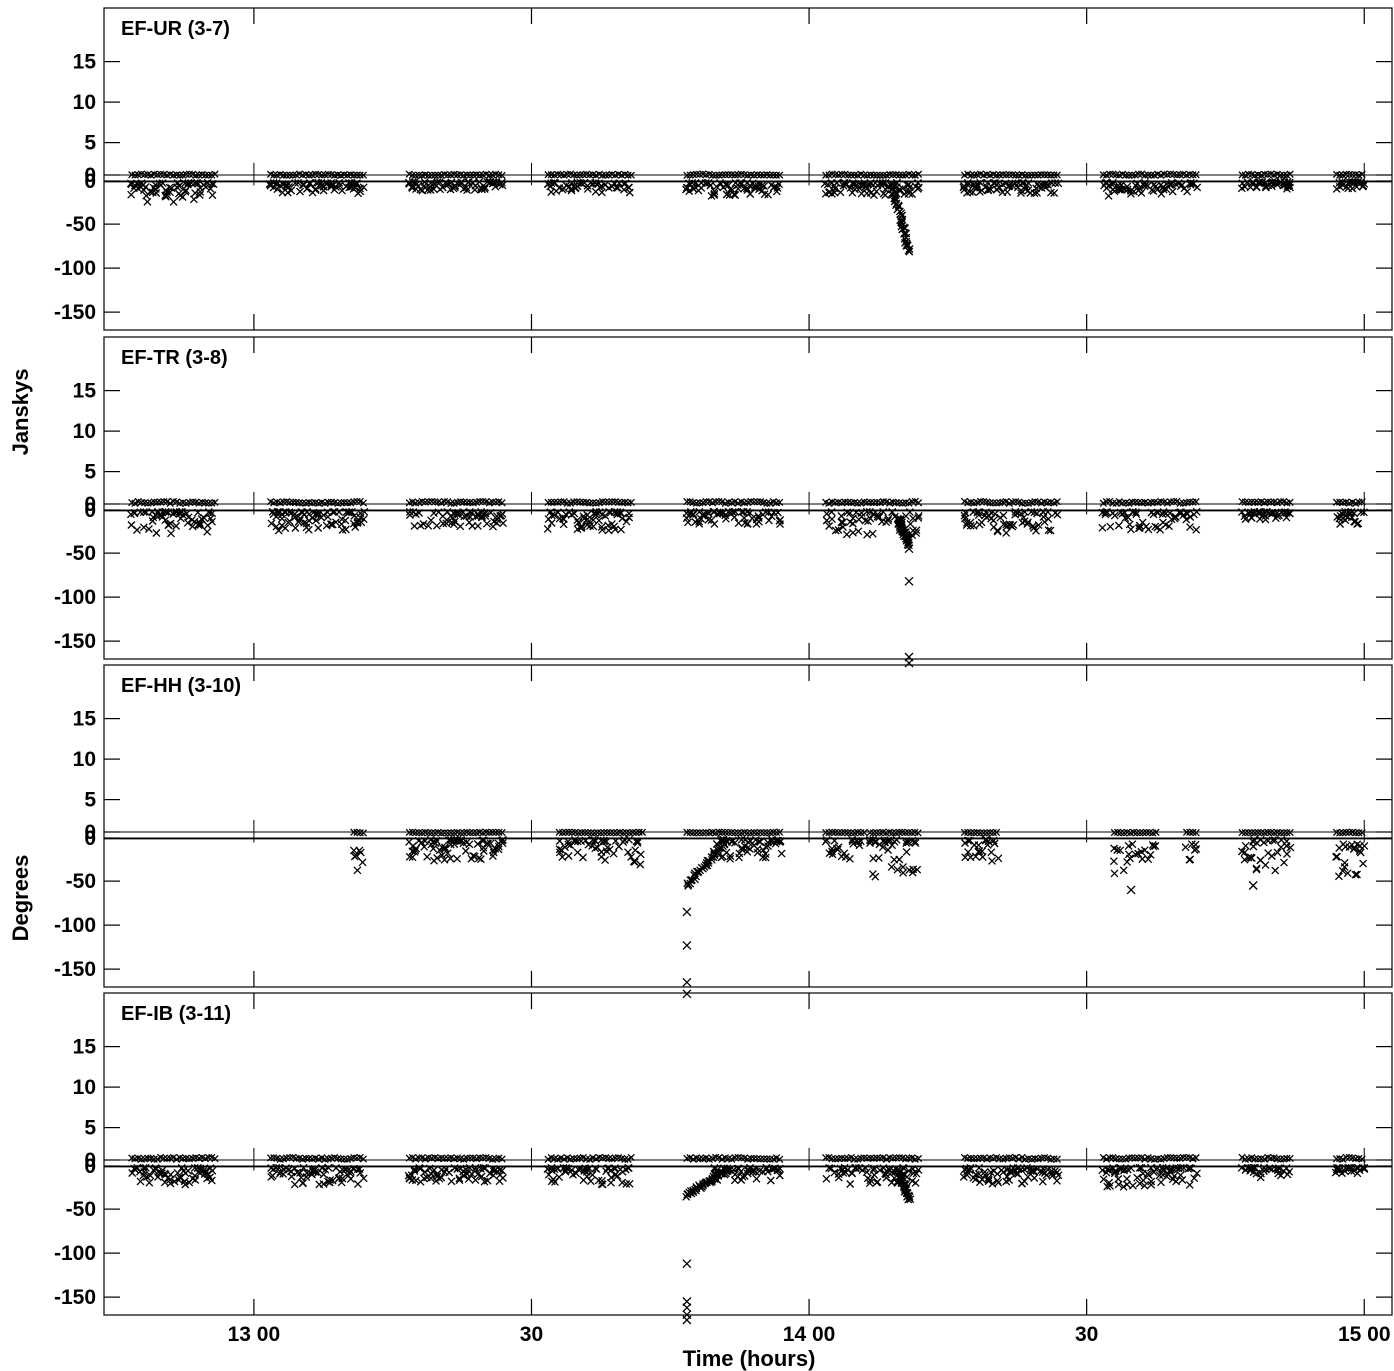  Describe the element at coordinates (90, 472) in the screenshot. I see `y-tick-label: 5` at that location.